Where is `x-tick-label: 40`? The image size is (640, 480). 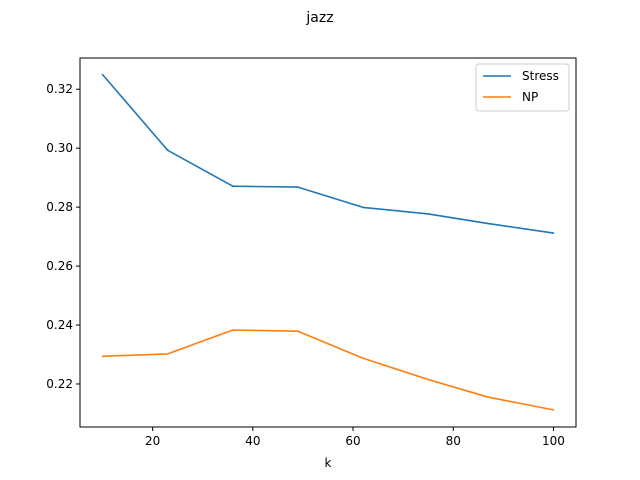
x-tick-label: 40 is located at coordinates (252, 441).